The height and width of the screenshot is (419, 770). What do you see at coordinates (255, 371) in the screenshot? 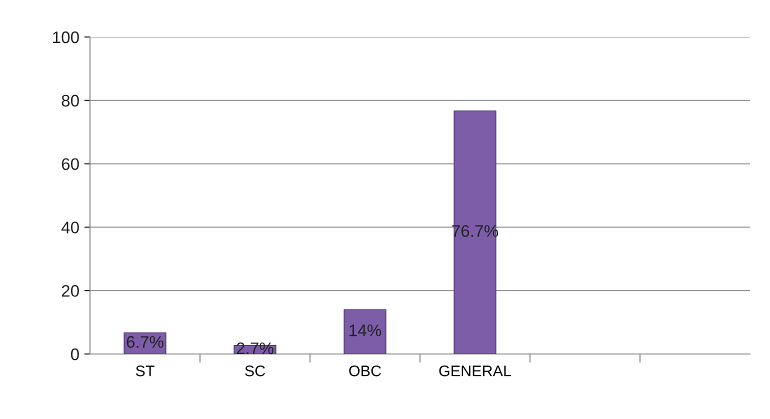
I see `x-tick-label: SC` at bounding box center [255, 371].